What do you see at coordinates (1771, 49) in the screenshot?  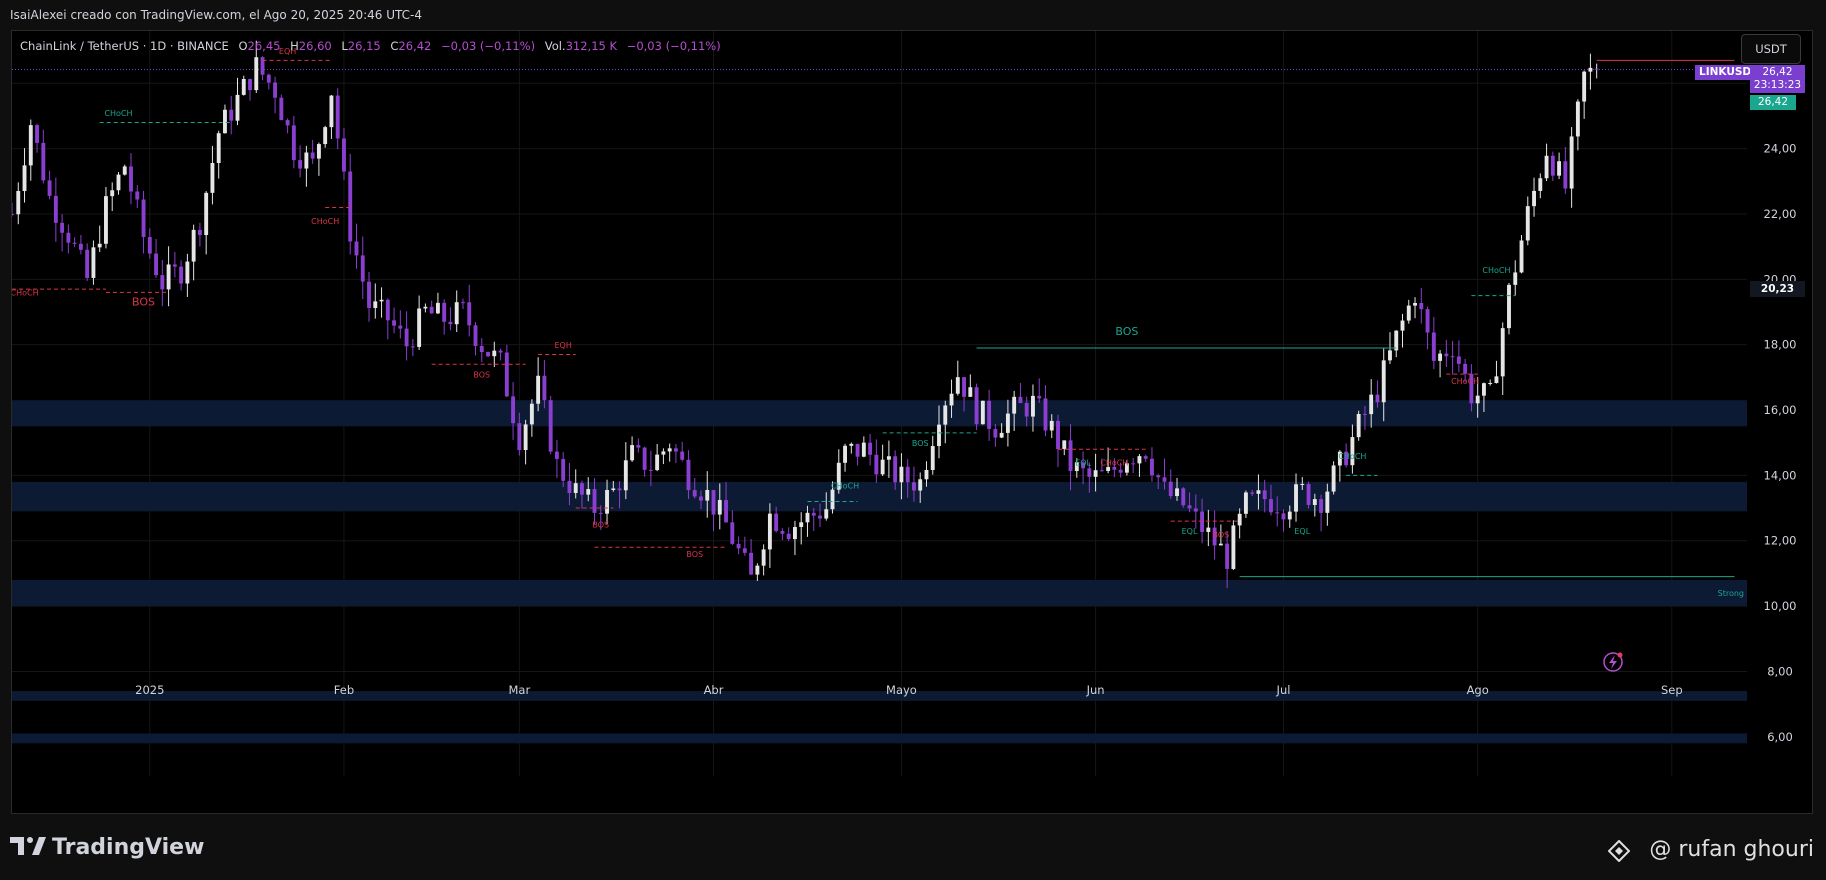 I see `currency-button: USDT` at bounding box center [1771, 49].